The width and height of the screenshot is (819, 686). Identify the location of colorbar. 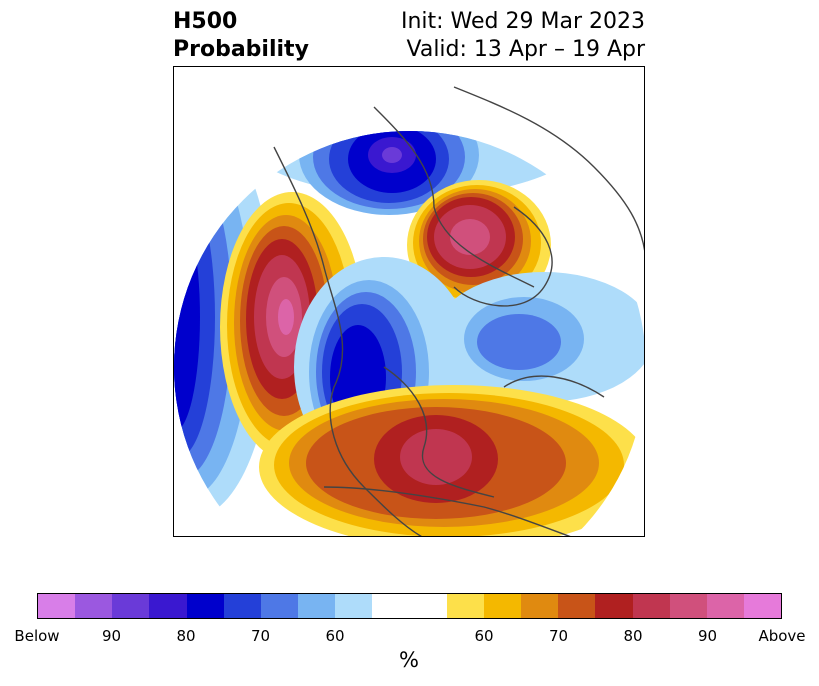
(409, 606).